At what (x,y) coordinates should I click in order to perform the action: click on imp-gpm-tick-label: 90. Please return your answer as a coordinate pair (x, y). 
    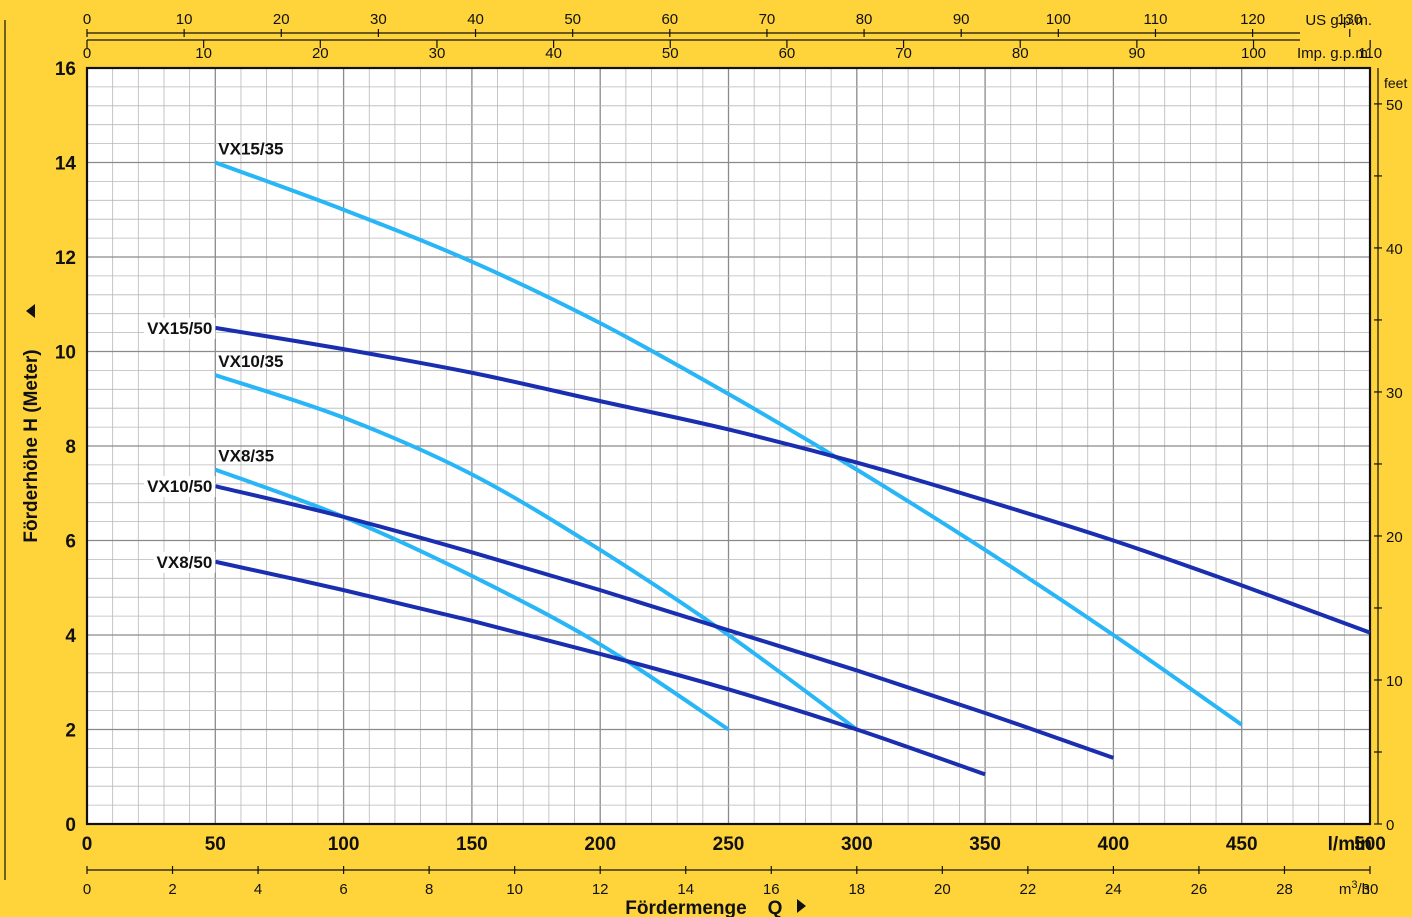
    Looking at the image, I should click on (1137, 53).